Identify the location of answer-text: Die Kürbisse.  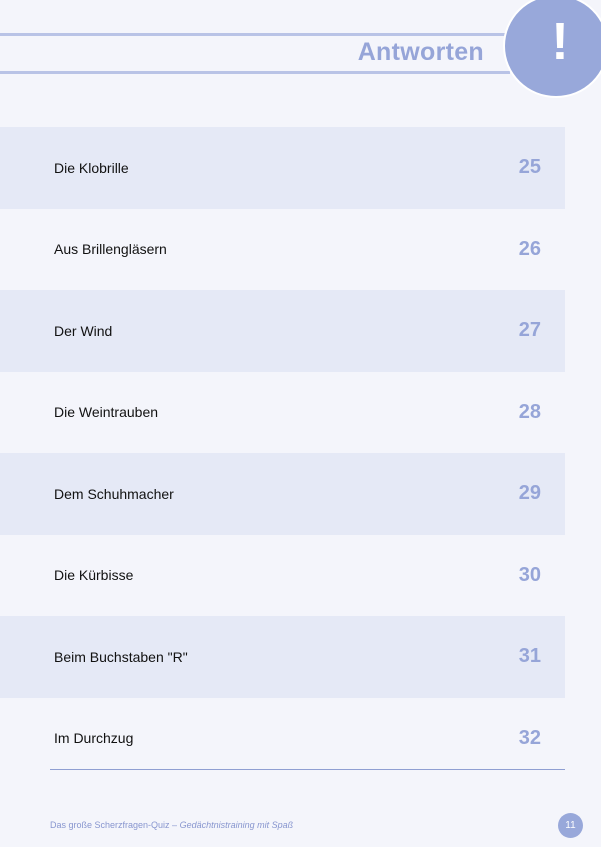
(94, 575).